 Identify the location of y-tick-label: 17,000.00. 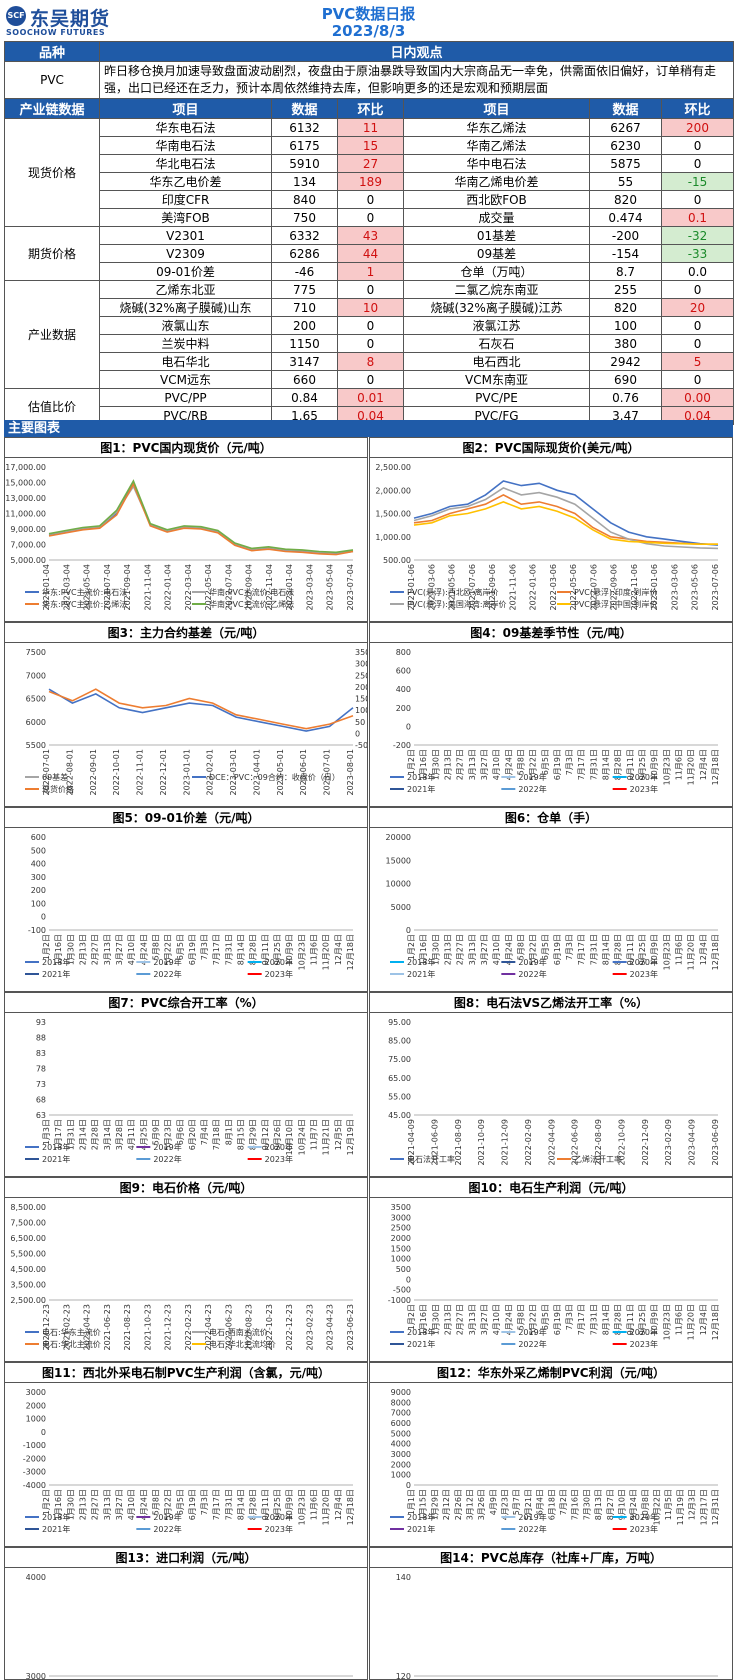
(25, 467).